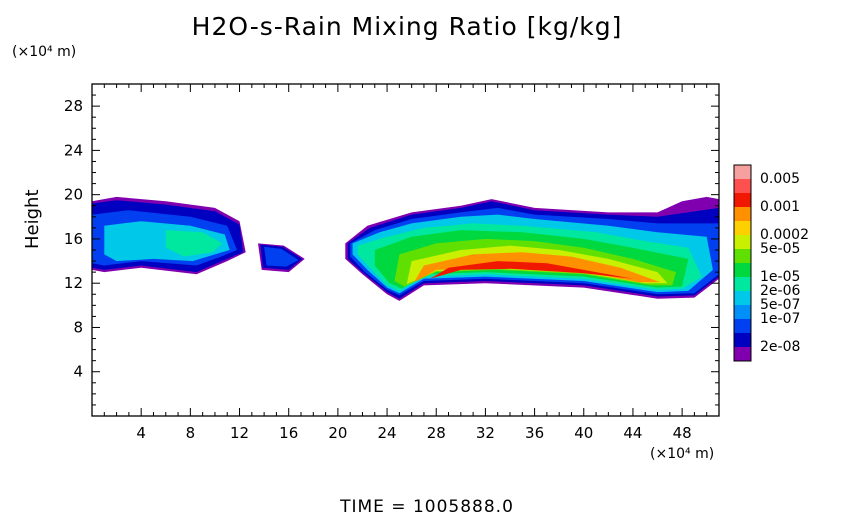 This screenshot has width=854, height=519. Describe the element at coordinates (780, 277) in the screenshot. I see `colorbar-label: 1e-05` at that location.